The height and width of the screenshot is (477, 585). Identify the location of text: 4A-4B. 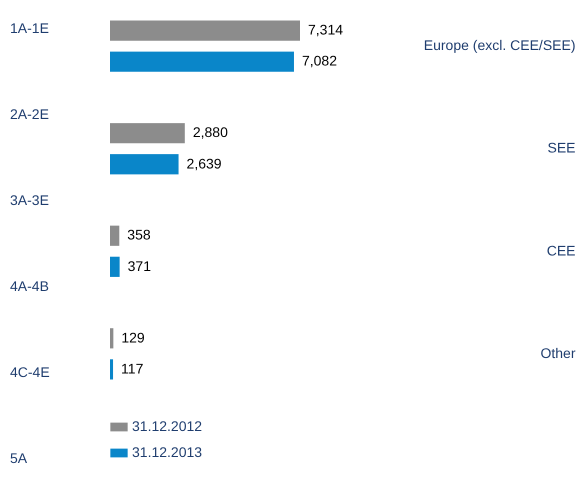
(29, 286).